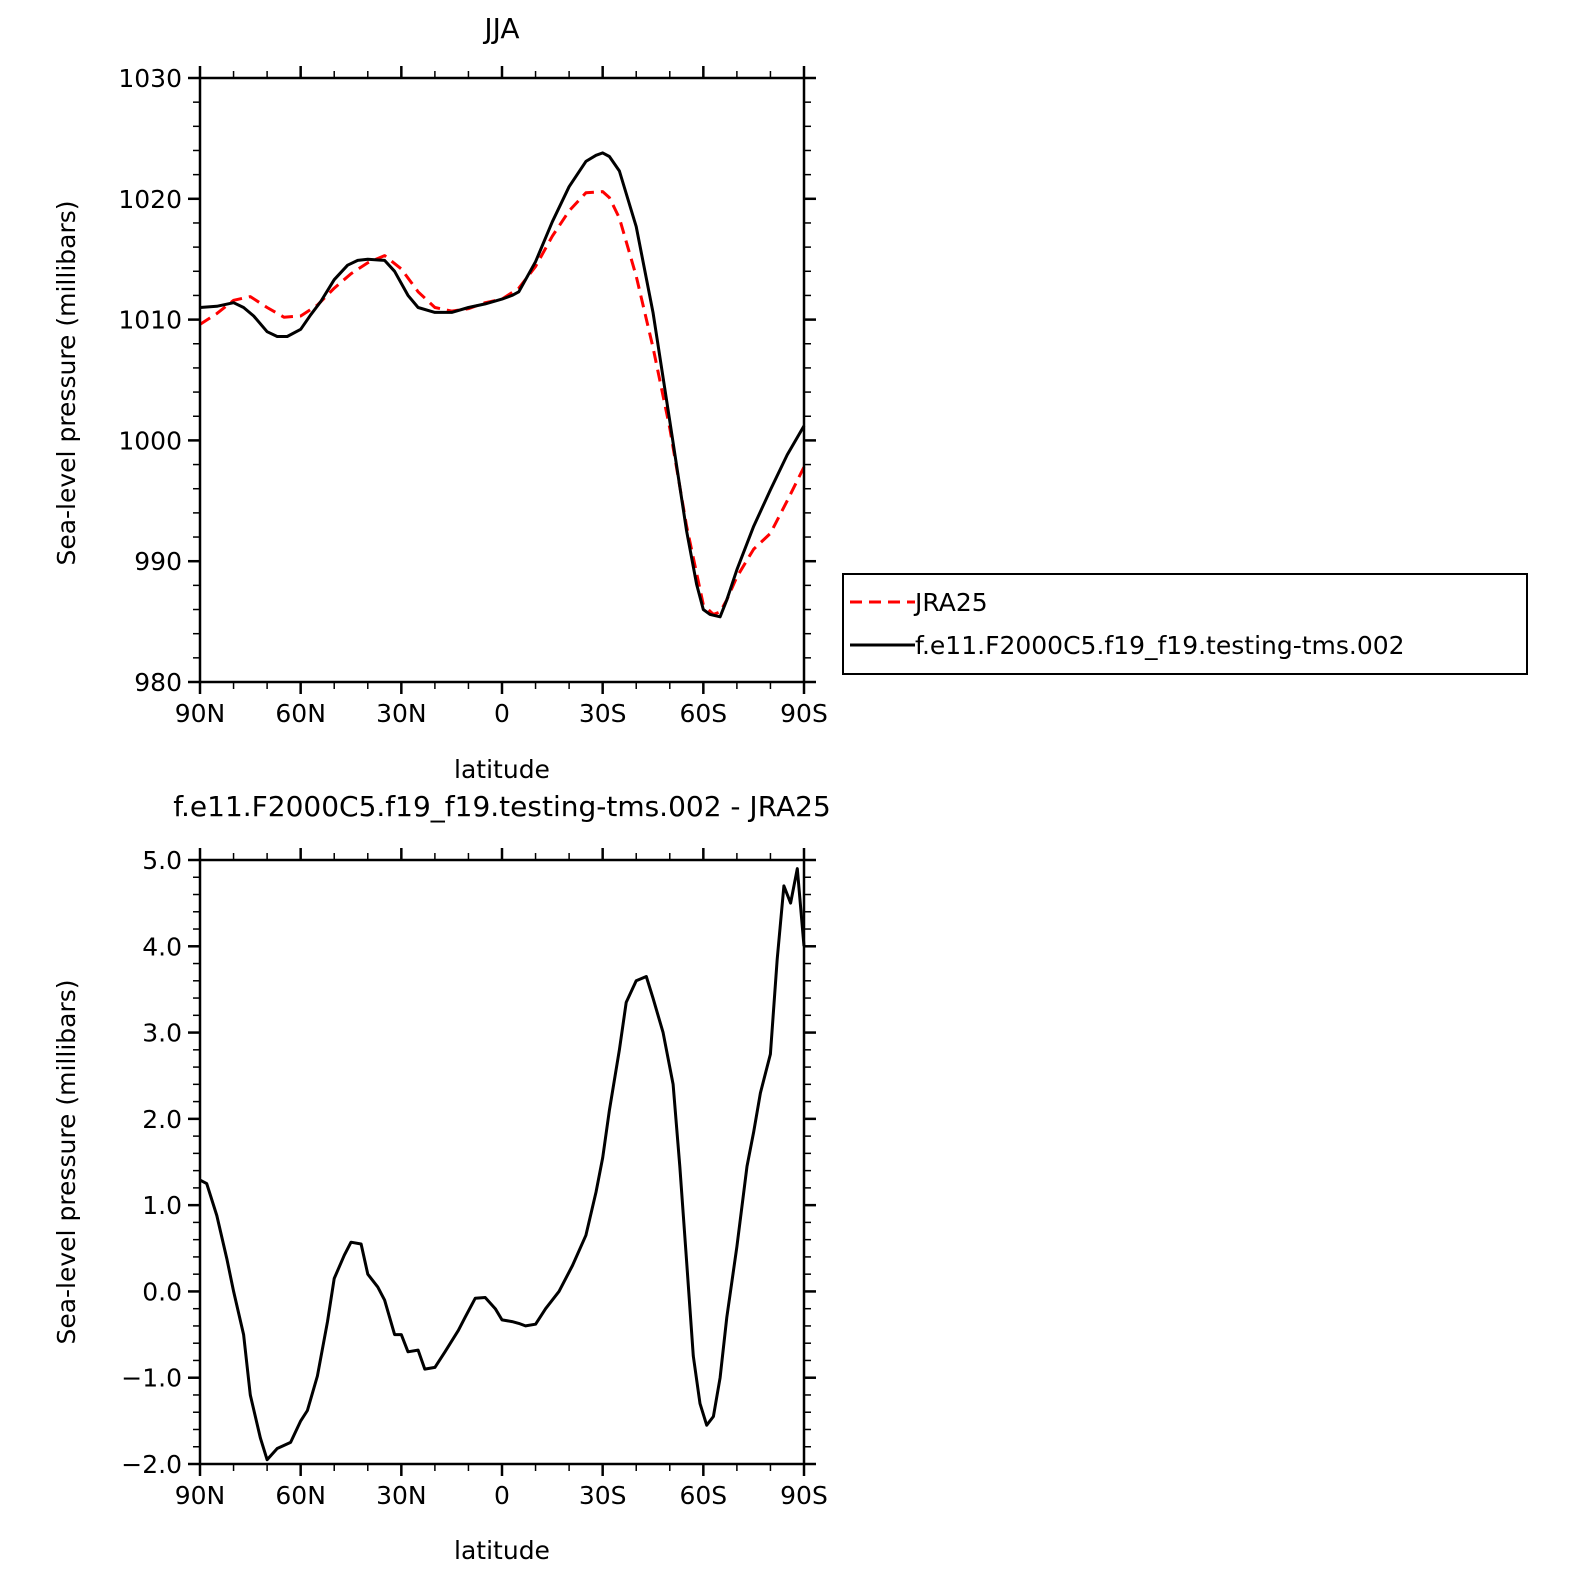  What do you see at coordinates (162, 946) in the screenshot?
I see `bottom-ytick-label: 4.0` at bounding box center [162, 946].